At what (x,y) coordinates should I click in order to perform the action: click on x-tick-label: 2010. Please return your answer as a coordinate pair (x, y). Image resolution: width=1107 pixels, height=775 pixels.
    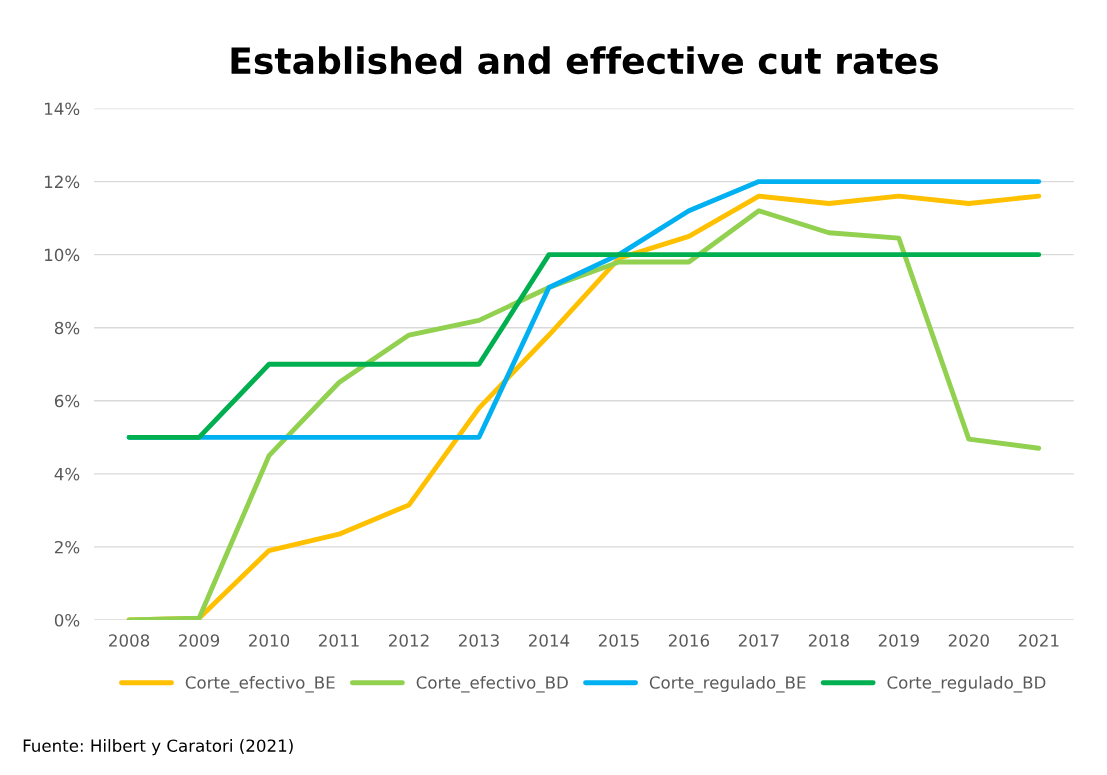
    Looking at the image, I should click on (269, 640).